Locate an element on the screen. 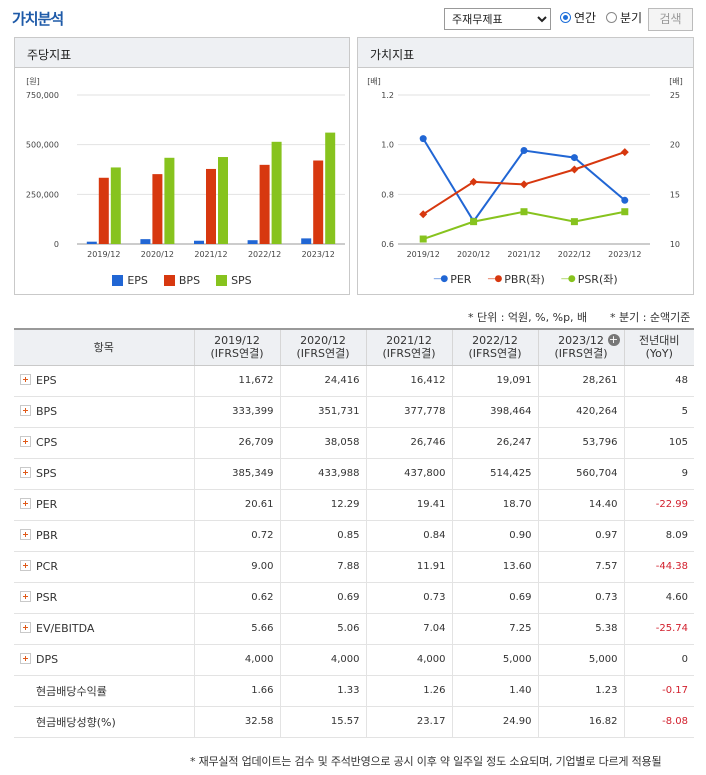 Image resolution: width=706 pixels, height=775 pixels. legend-item: SPS is located at coordinates (234, 280).